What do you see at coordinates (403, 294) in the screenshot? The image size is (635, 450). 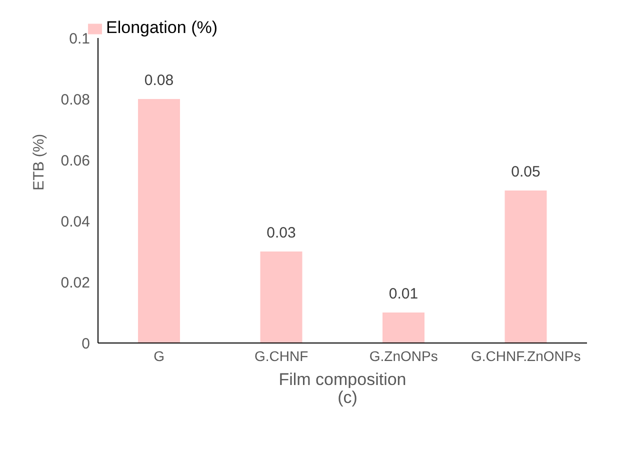 I see `data-label: 0.01` at bounding box center [403, 294].